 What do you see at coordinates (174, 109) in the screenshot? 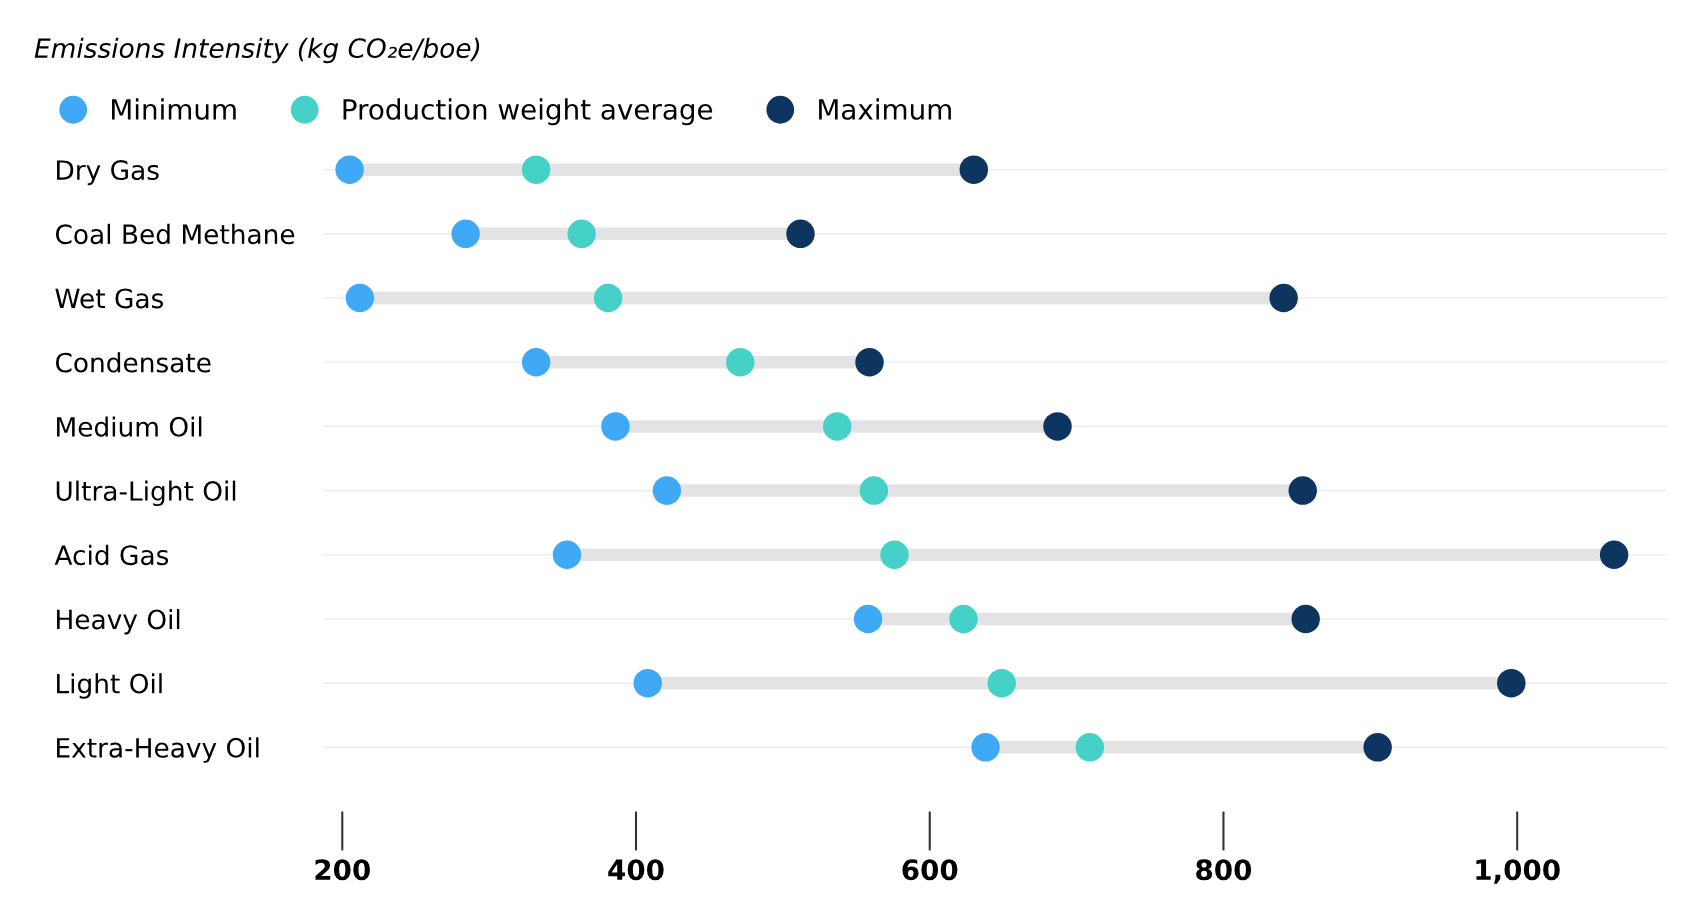
I see `legend-label: Minimum` at bounding box center [174, 109].